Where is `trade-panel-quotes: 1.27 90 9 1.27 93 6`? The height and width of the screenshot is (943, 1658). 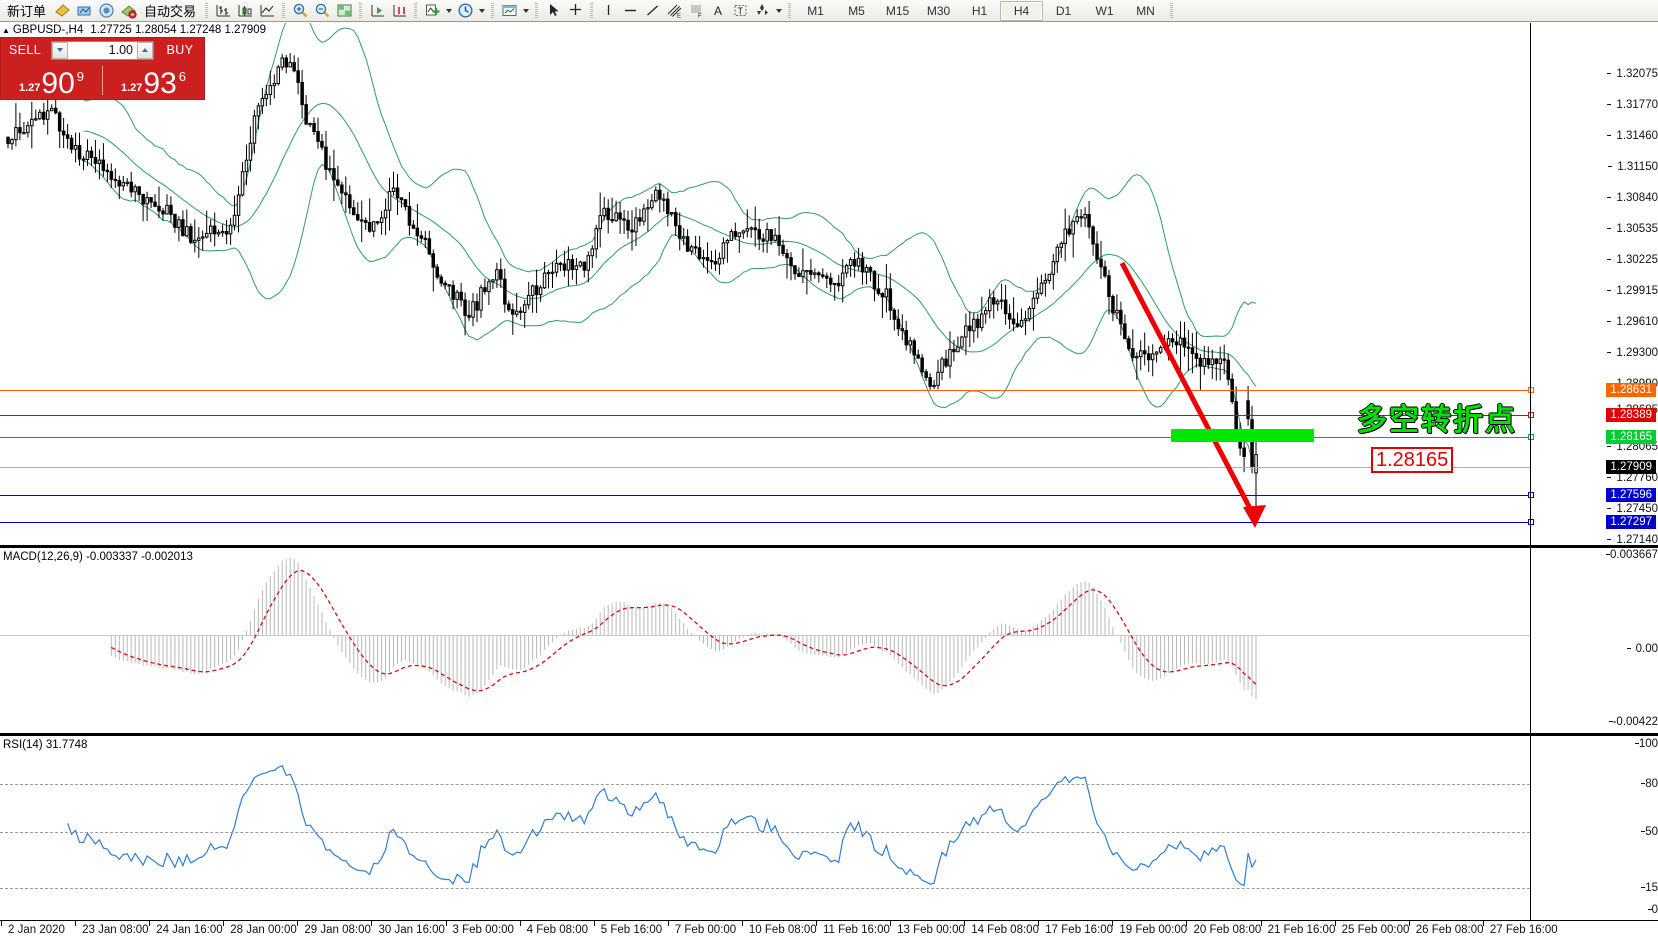
trade-panel-quotes: 1.27 90 9 1.27 93 6 is located at coordinates (102, 80).